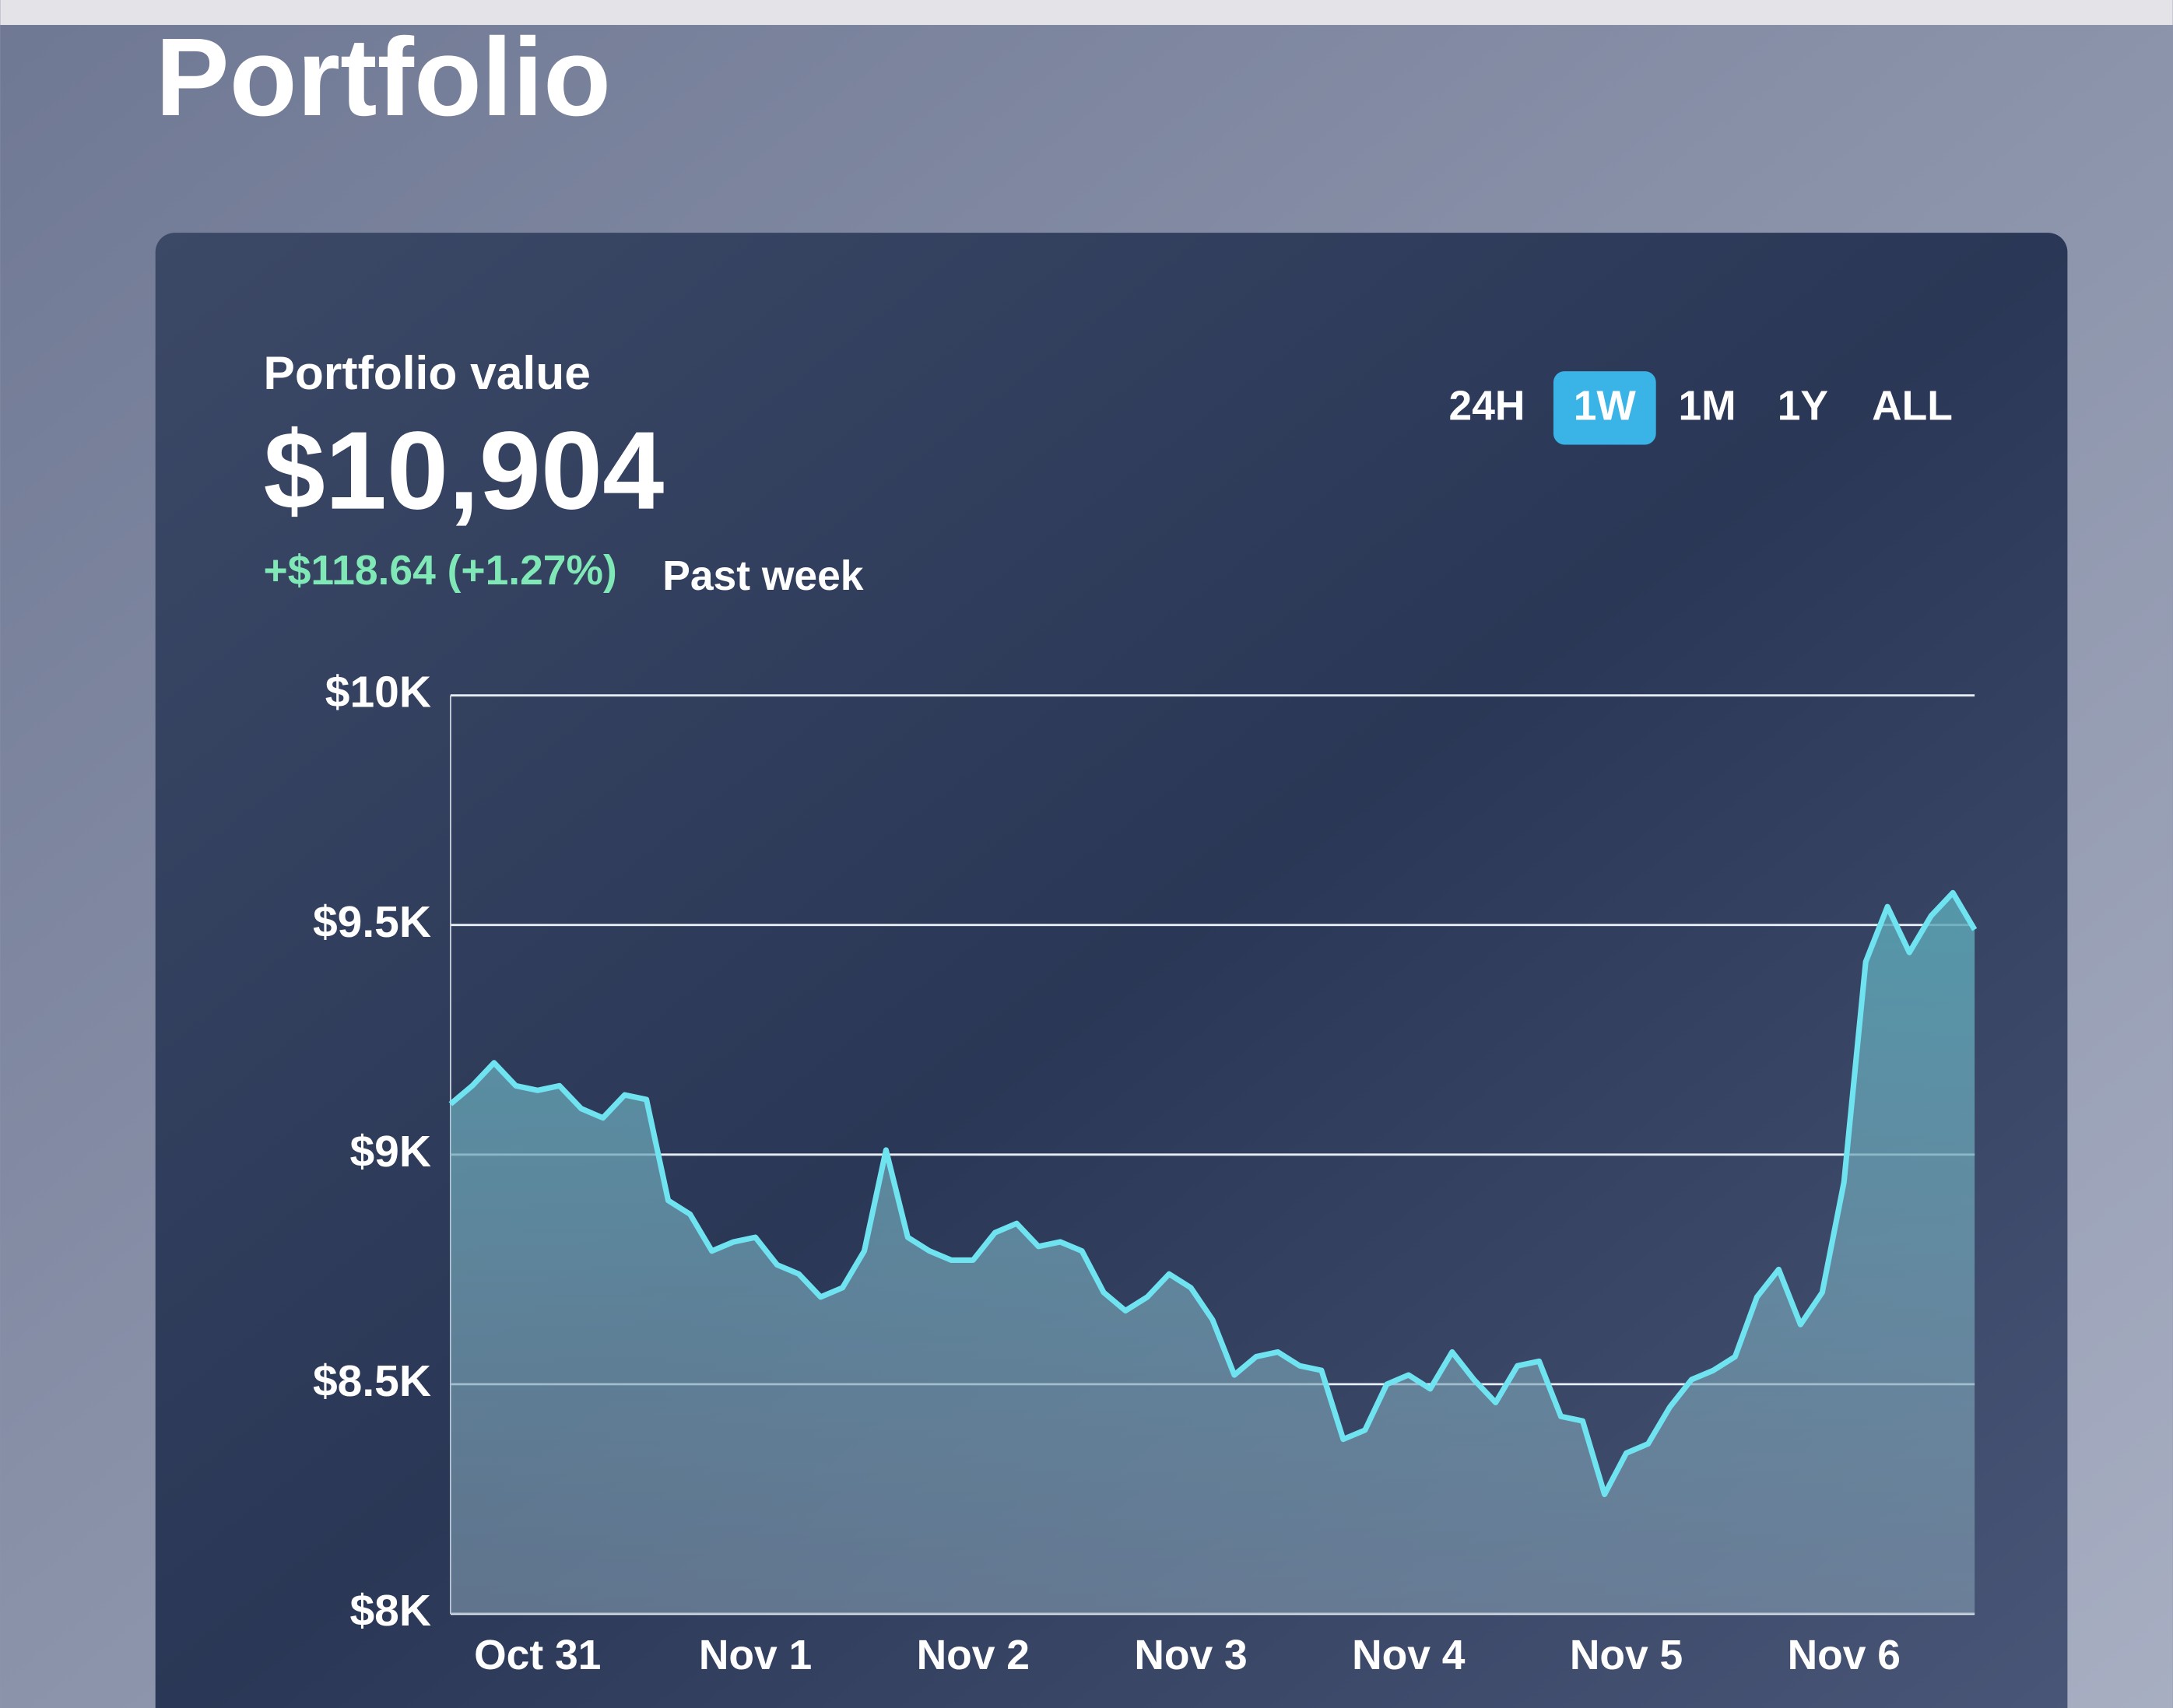 This screenshot has height=1708, width=2173. What do you see at coordinates (441, 571) in the screenshot?
I see `value-change: +$118.64 (+1.27%)` at bounding box center [441, 571].